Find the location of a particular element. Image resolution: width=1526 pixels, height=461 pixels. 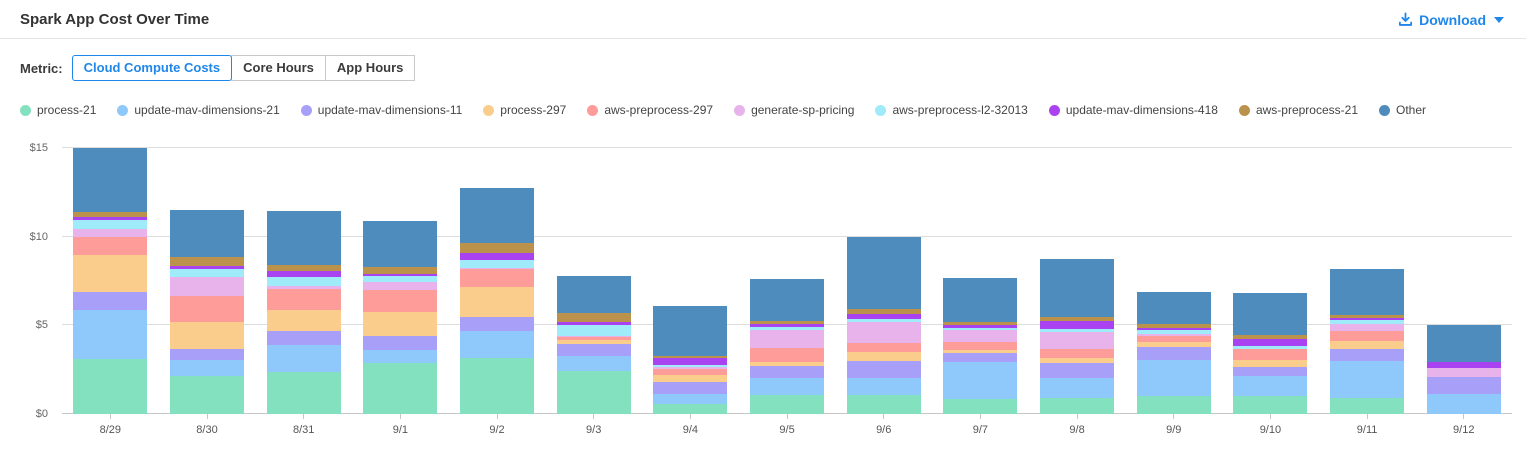

legend-item-other: Other is located at coordinates (1402, 110).